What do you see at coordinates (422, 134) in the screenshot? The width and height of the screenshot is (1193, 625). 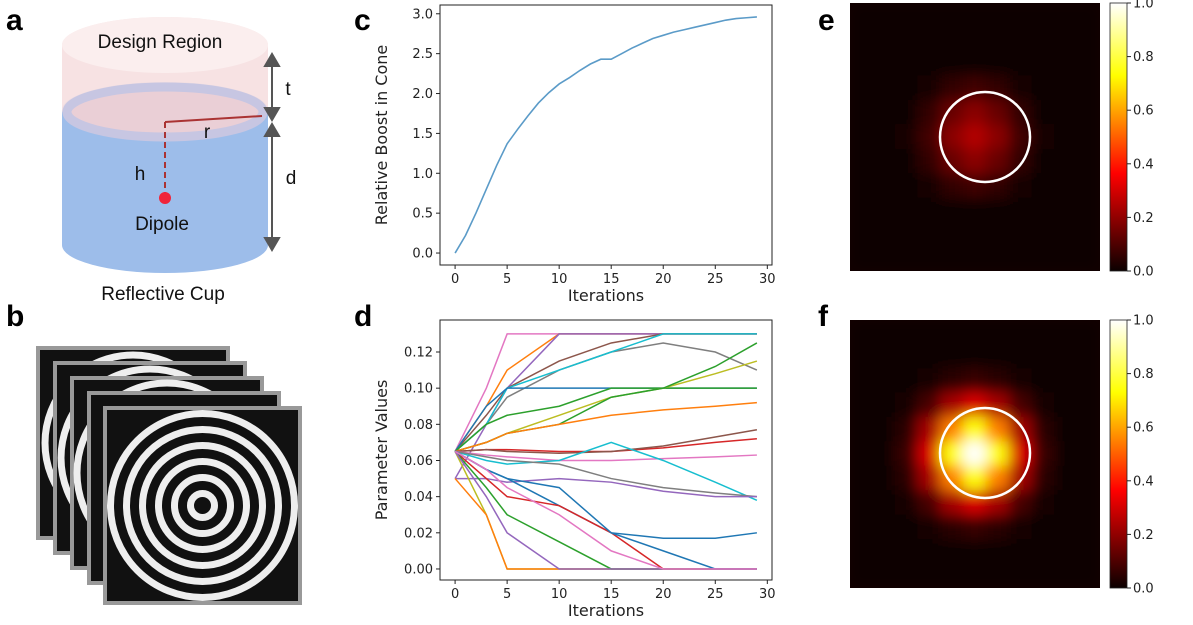 I see `y-tick-label: 1.5` at bounding box center [422, 134].